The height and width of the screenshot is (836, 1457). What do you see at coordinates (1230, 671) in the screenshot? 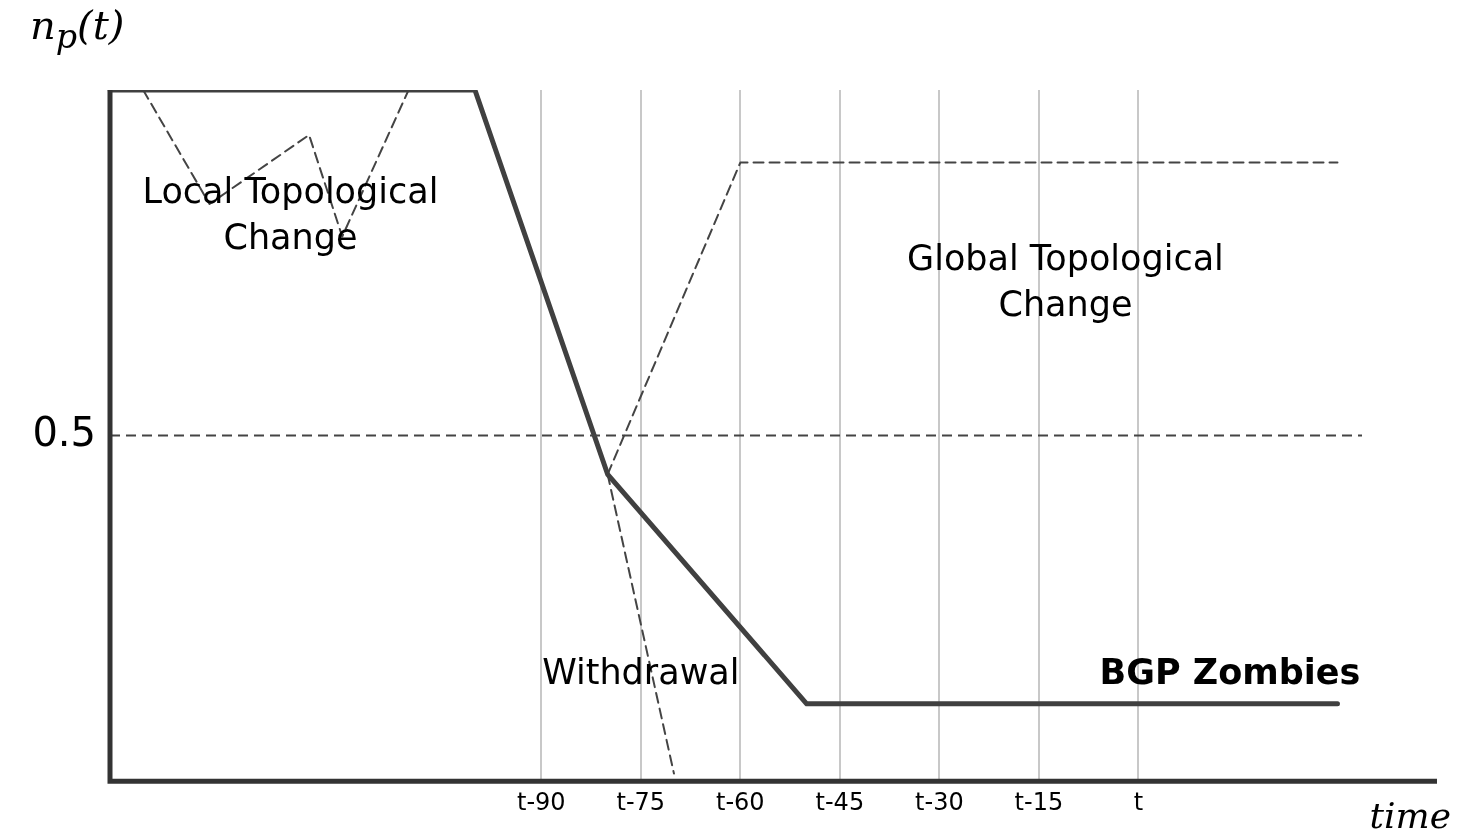
I see `annotation: BGP Zombies` at bounding box center [1230, 671].